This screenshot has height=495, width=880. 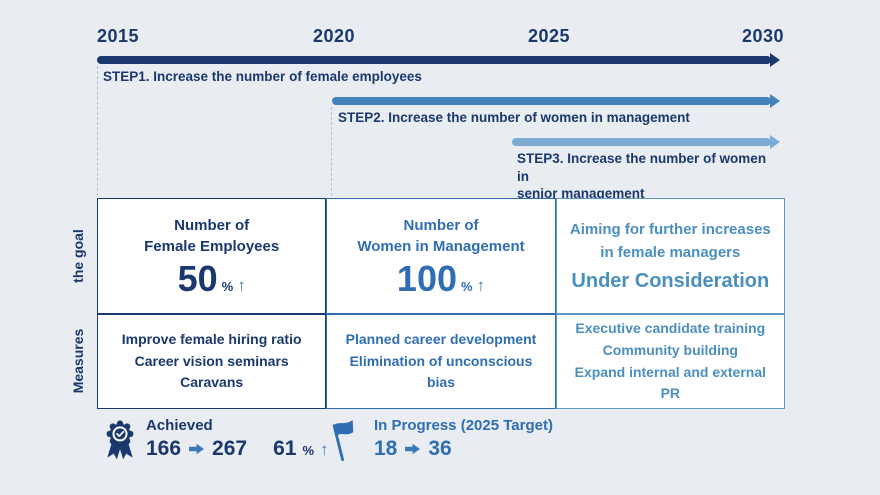 What do you see at coordinates (463, 439) in the screenshot?
I see `in-progress-legend: In Progress (2025 Target) 18 36` at bounding box center [463, 439].